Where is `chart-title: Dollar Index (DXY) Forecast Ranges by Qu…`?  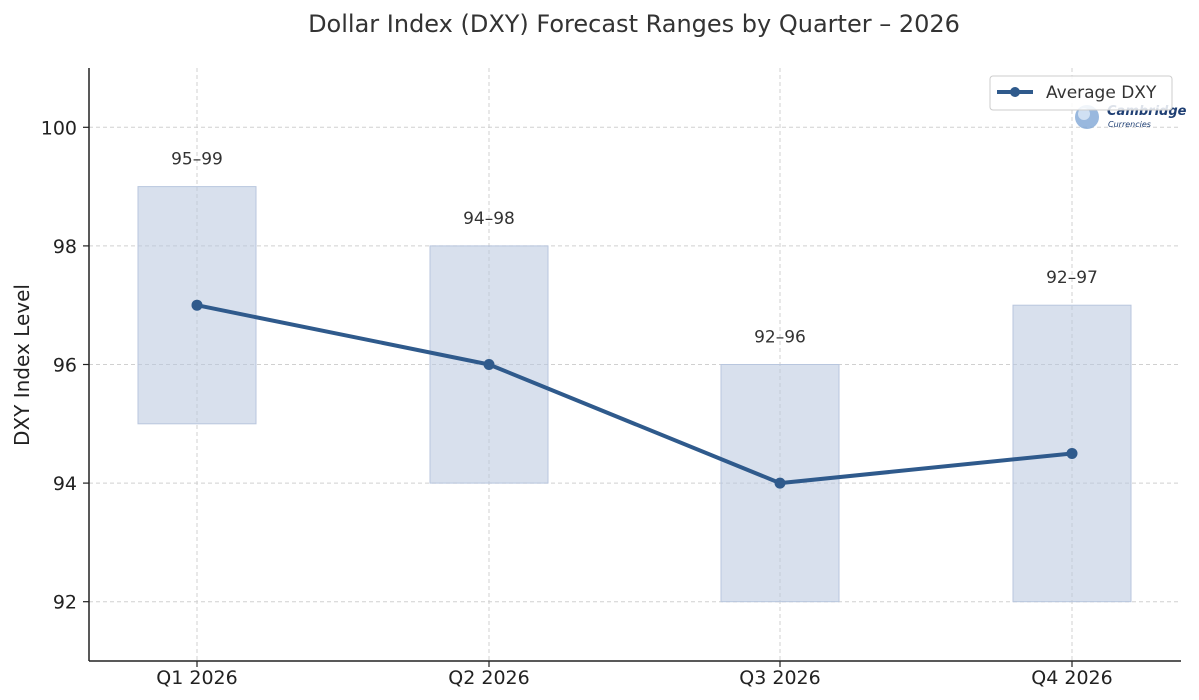
chart-title: Dollar Index (DXY) Forecast Ranges by Qu… is located at coordinates (634, 24).